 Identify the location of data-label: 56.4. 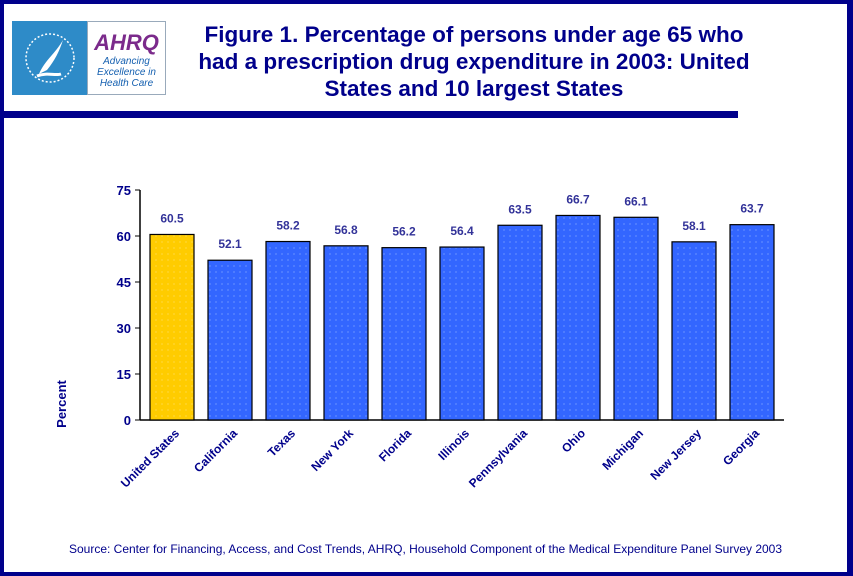
(462, 231).